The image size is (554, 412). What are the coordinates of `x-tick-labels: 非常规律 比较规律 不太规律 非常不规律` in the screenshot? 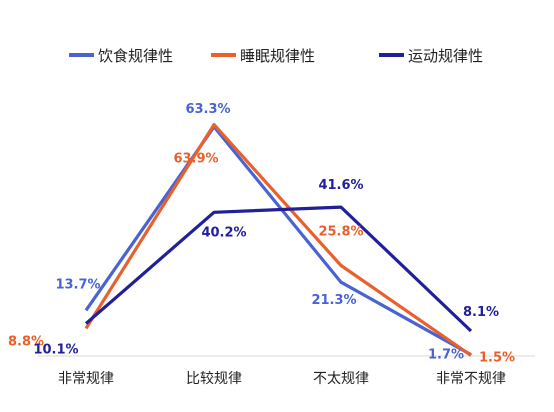 It's located at (282, 379).